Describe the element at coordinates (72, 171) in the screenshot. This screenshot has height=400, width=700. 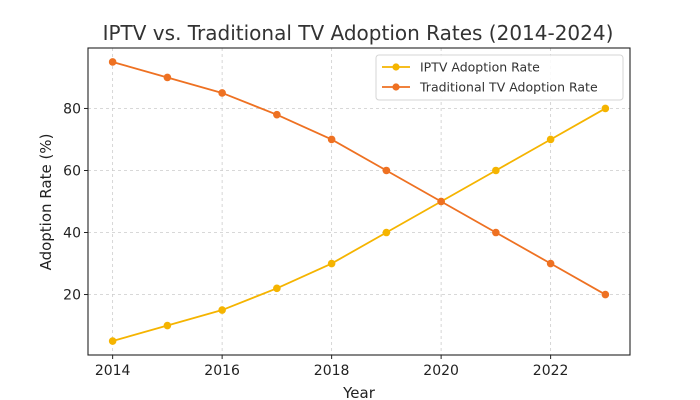
I see `y-tick-label: 60` at that location.